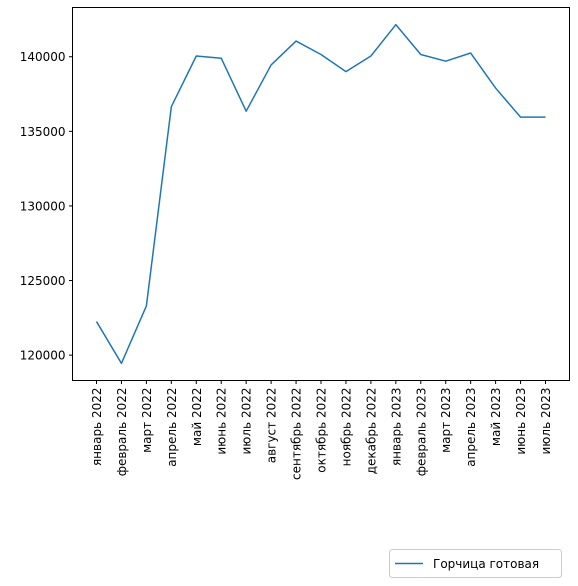  What do you see at coordinates (346, 427) in the screenshot?
I see `x-tick-label: ноябрь 2022` at bounding box center [346, 427].